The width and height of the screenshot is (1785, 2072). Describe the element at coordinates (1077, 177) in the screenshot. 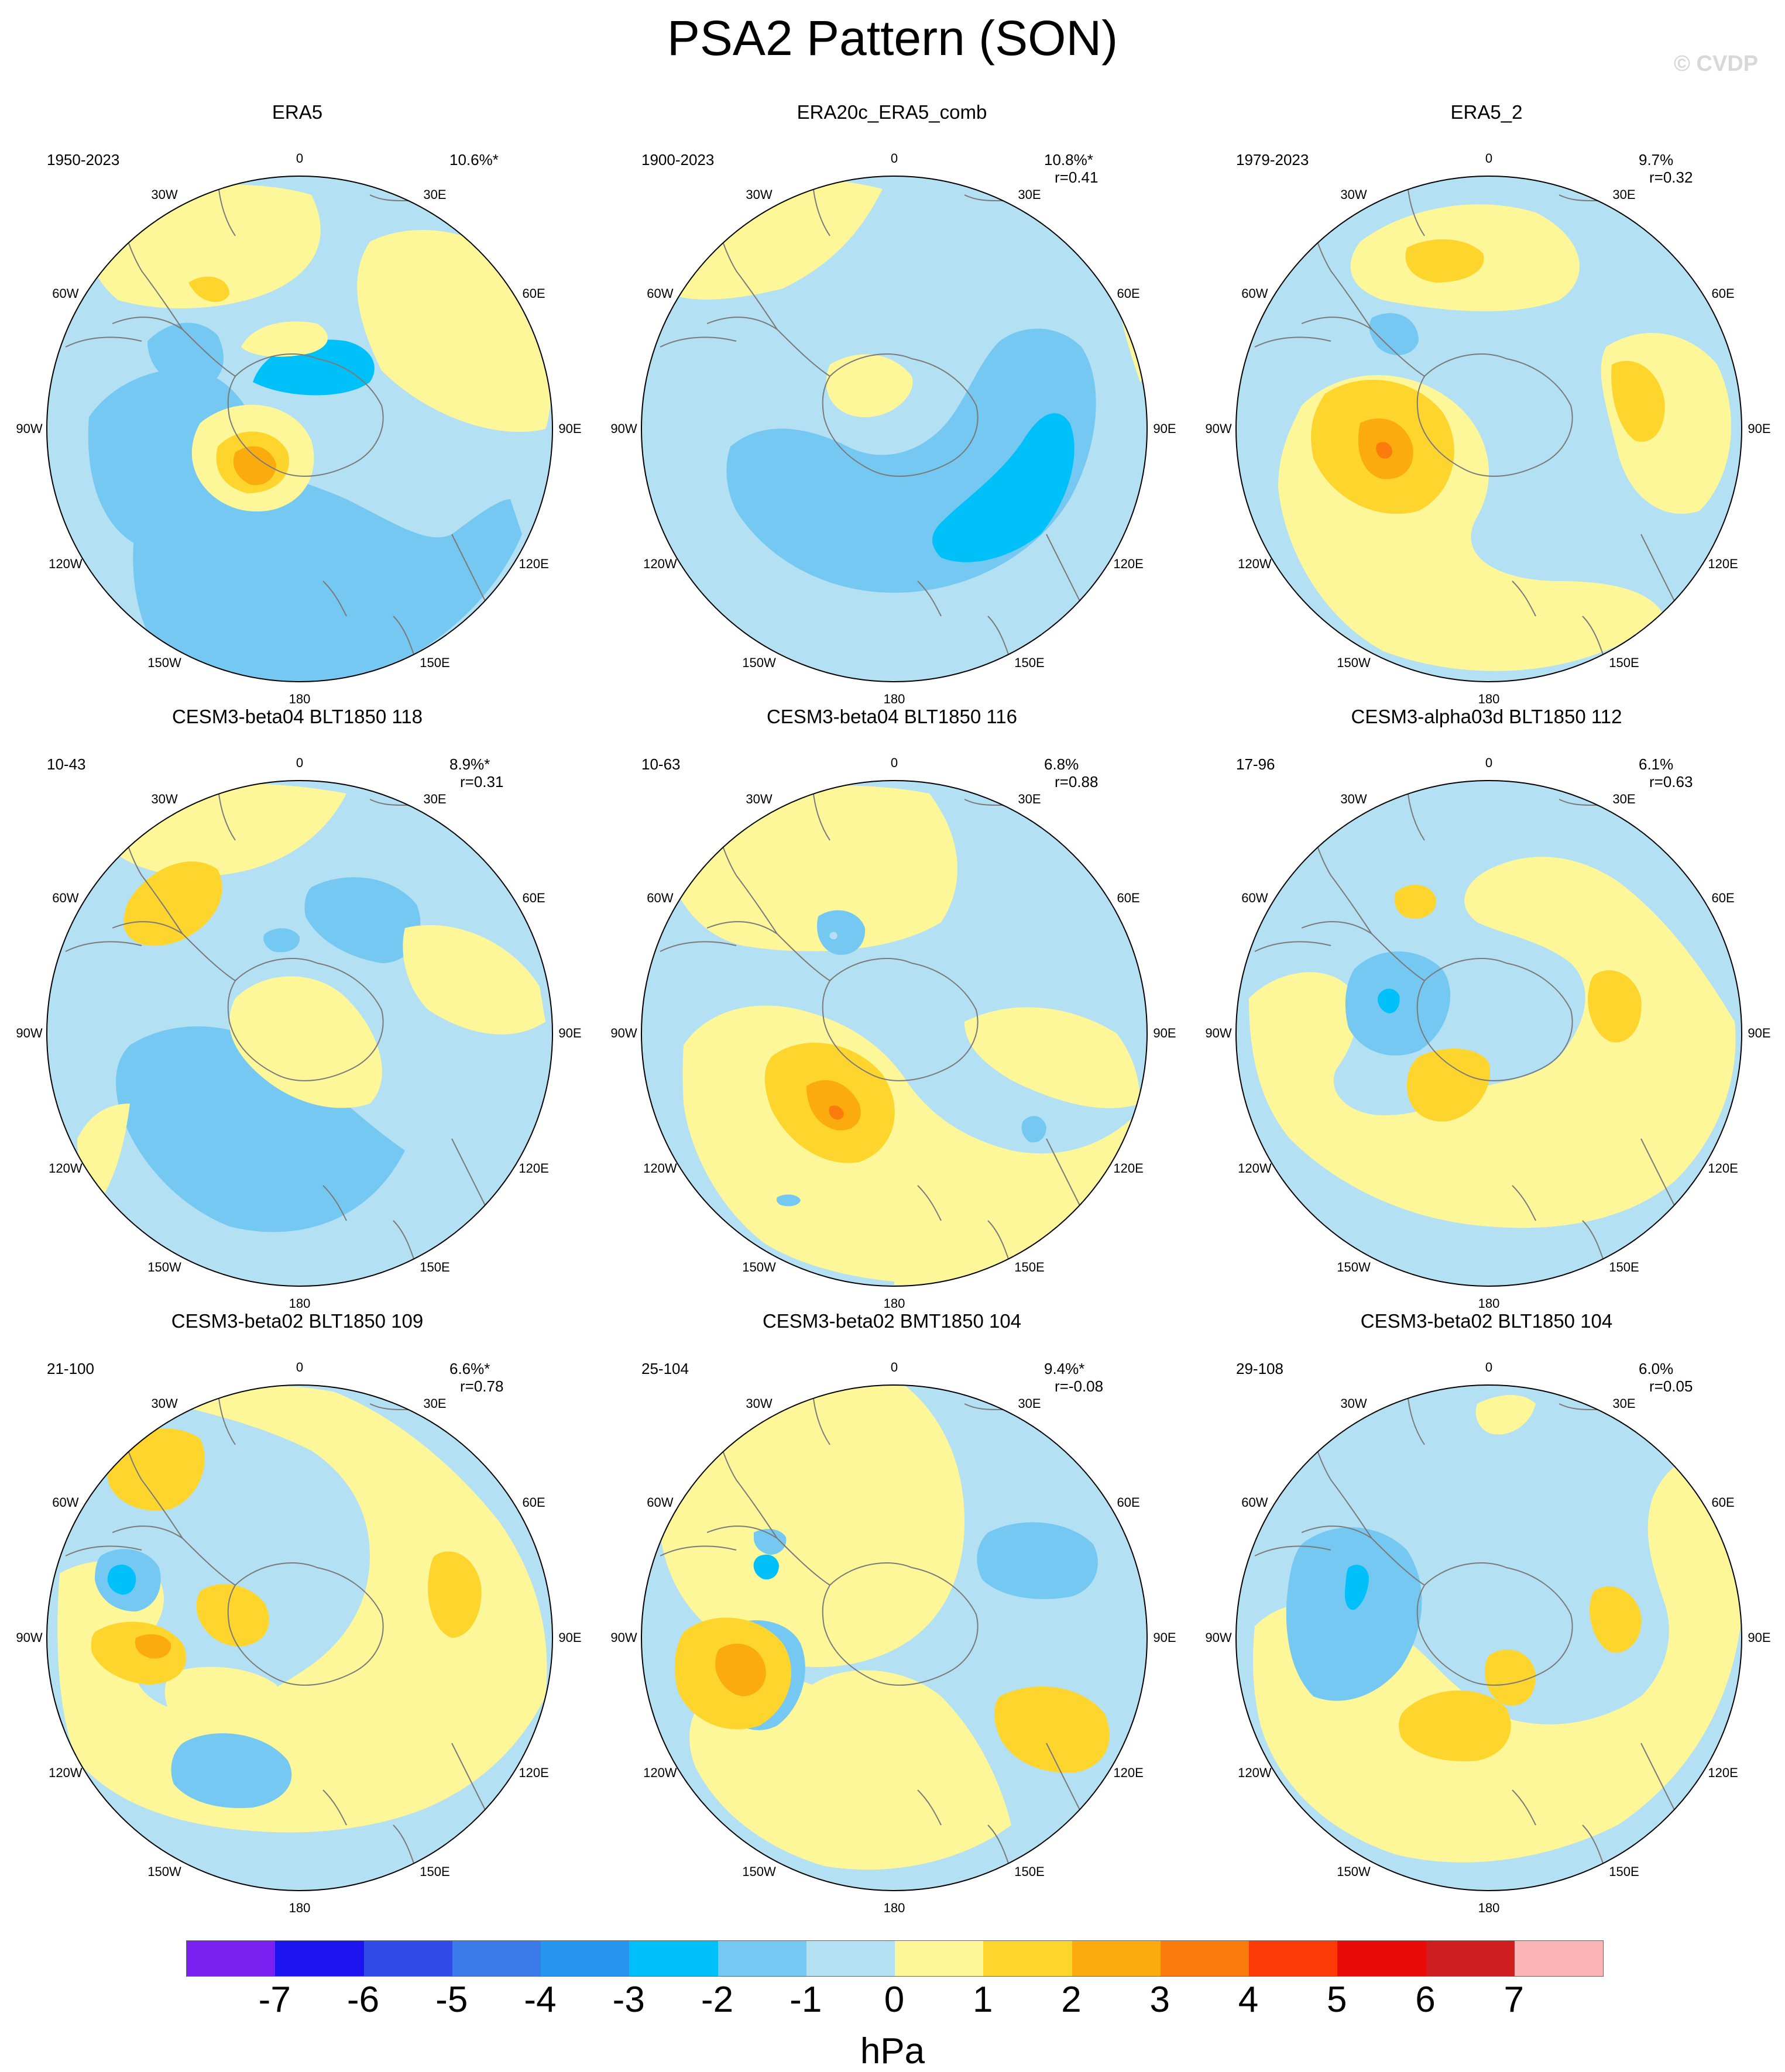

I see `pattern-correlation: r=0.41` at that location.